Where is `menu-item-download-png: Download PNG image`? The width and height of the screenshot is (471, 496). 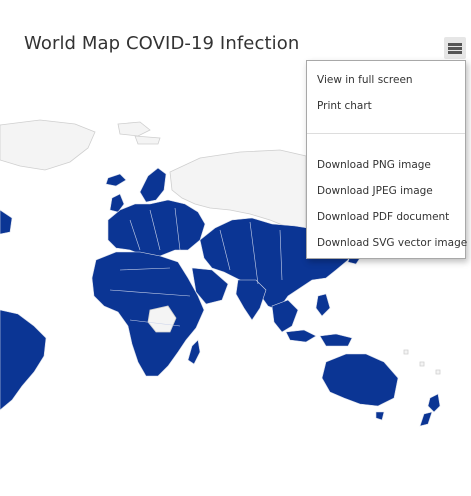 menu-item-download-png: Download PNG image is located at coordinates (374, 165).